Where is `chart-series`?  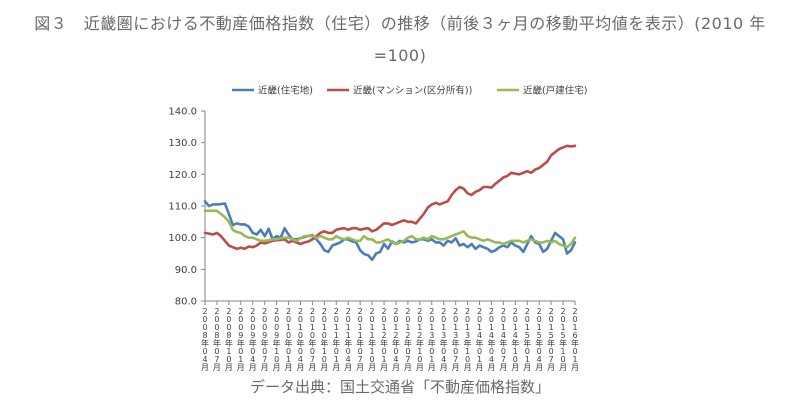 chart-series is located at coordinates (390, 203).